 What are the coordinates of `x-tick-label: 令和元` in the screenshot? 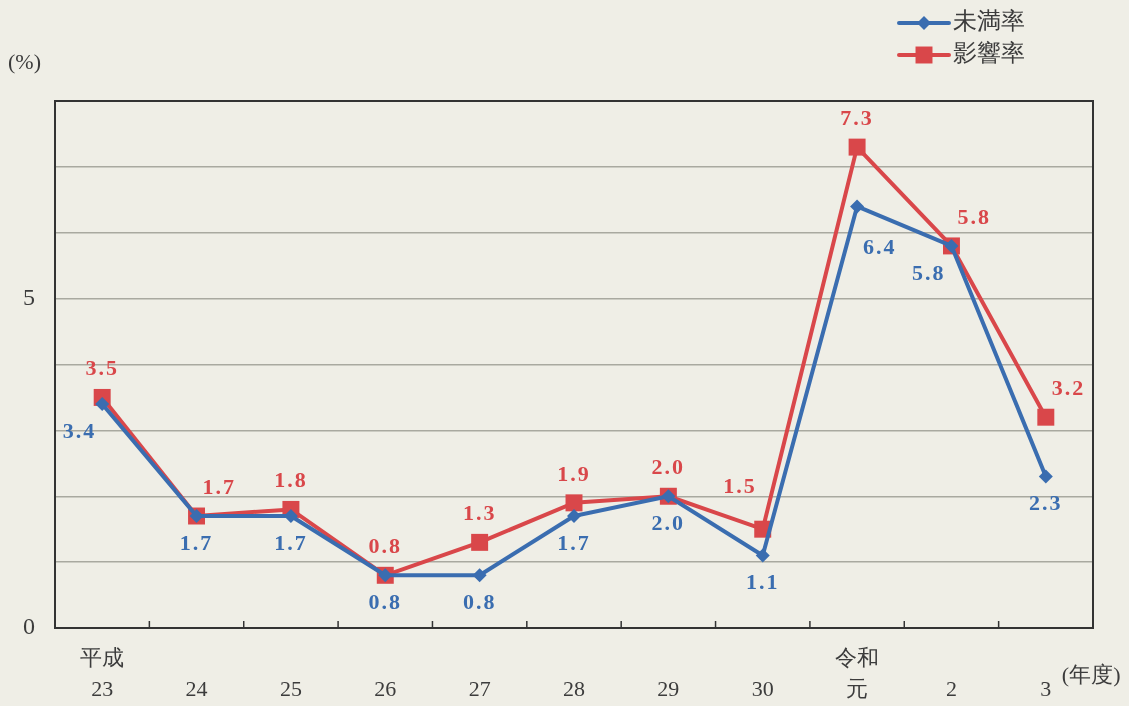 It's located at (857, 673).